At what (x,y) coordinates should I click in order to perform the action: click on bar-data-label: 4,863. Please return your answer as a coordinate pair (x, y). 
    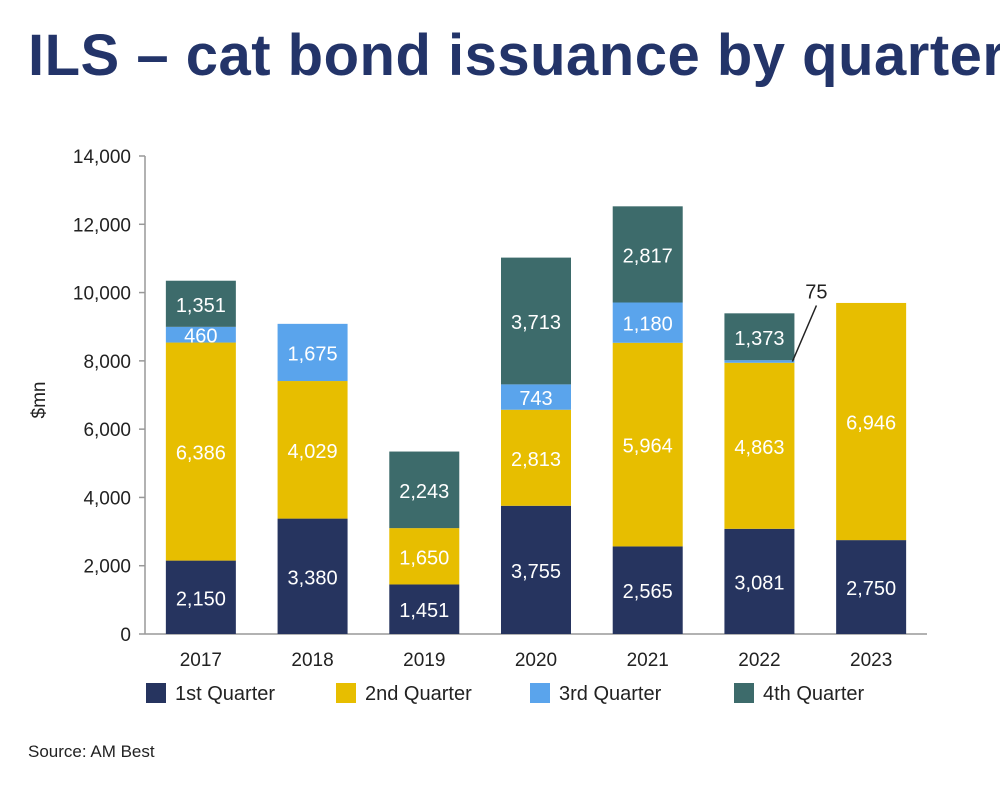
    Looking at the image, I should click on (759, 448).